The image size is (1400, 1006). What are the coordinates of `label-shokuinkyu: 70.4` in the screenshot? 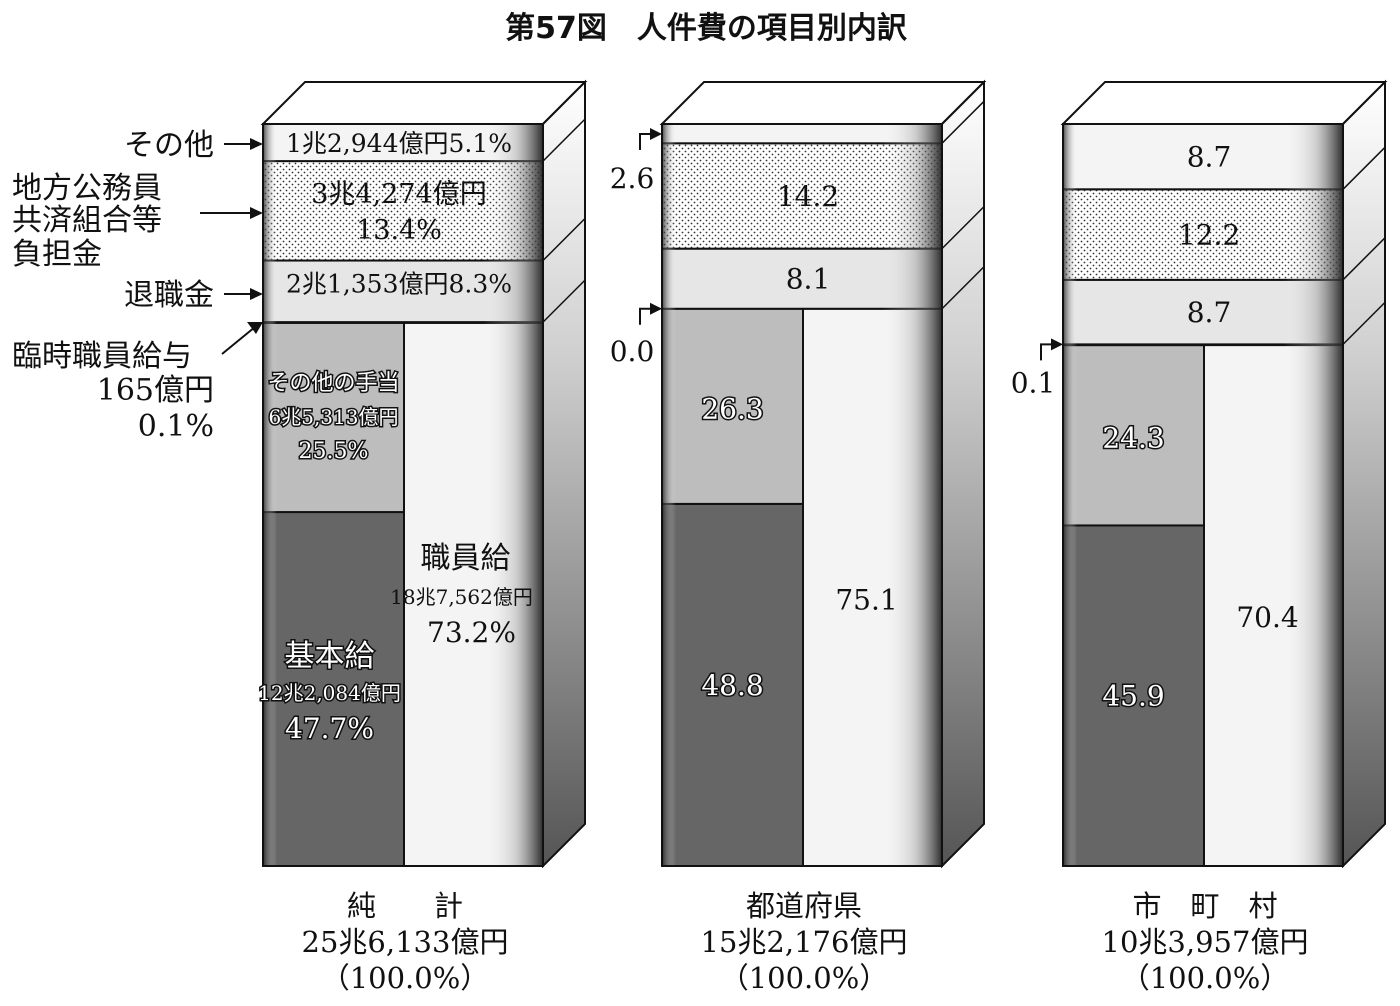 It's located at (1267, 617).